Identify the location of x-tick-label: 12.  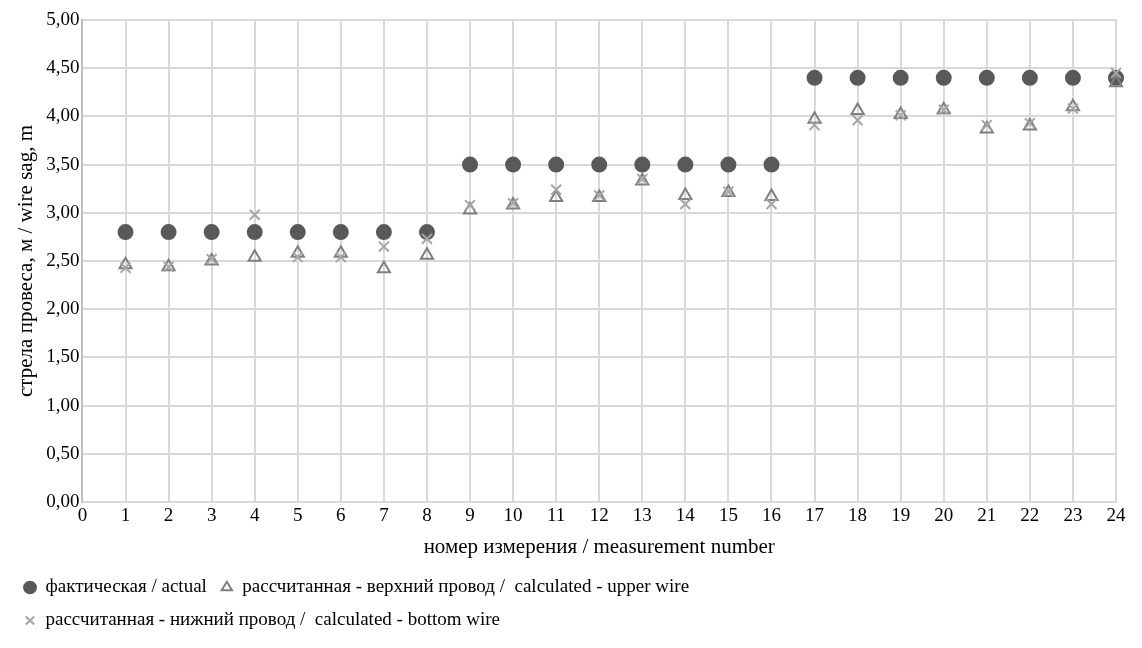
(599, 515).